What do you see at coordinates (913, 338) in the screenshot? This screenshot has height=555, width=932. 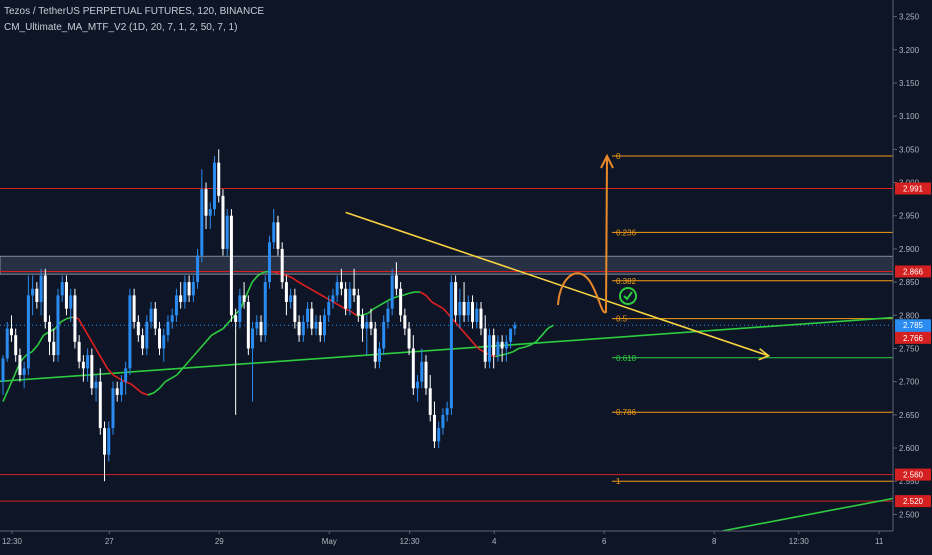 I see `ma-price-tag: 2.766` at bounding box center [913, 338].